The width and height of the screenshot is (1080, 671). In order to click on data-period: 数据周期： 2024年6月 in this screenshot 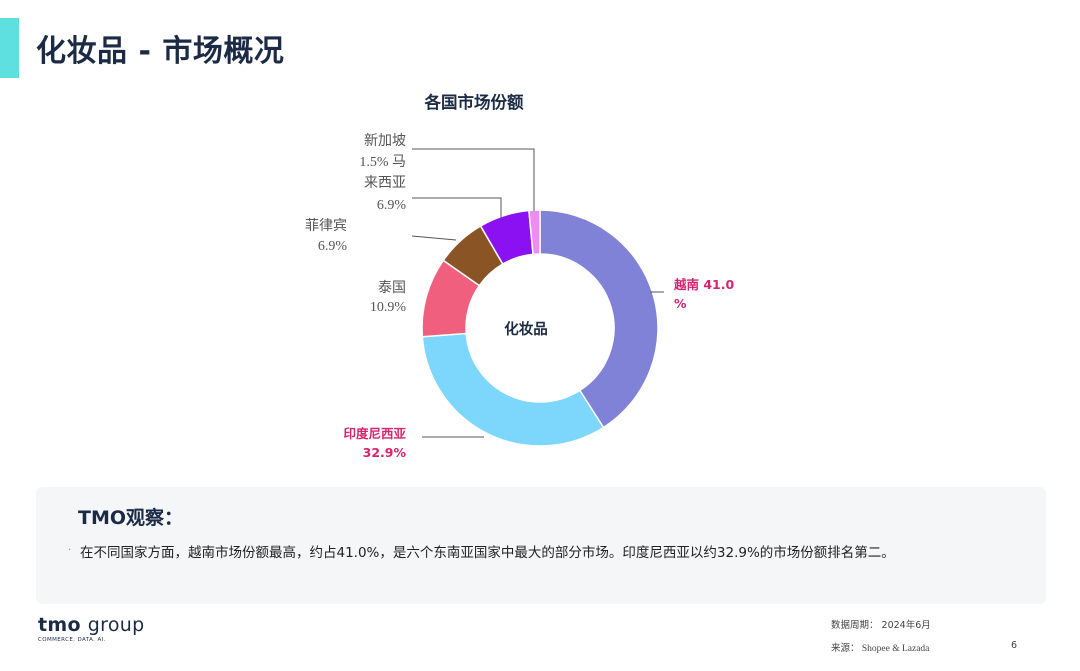, I will do `click(881, 625)`.